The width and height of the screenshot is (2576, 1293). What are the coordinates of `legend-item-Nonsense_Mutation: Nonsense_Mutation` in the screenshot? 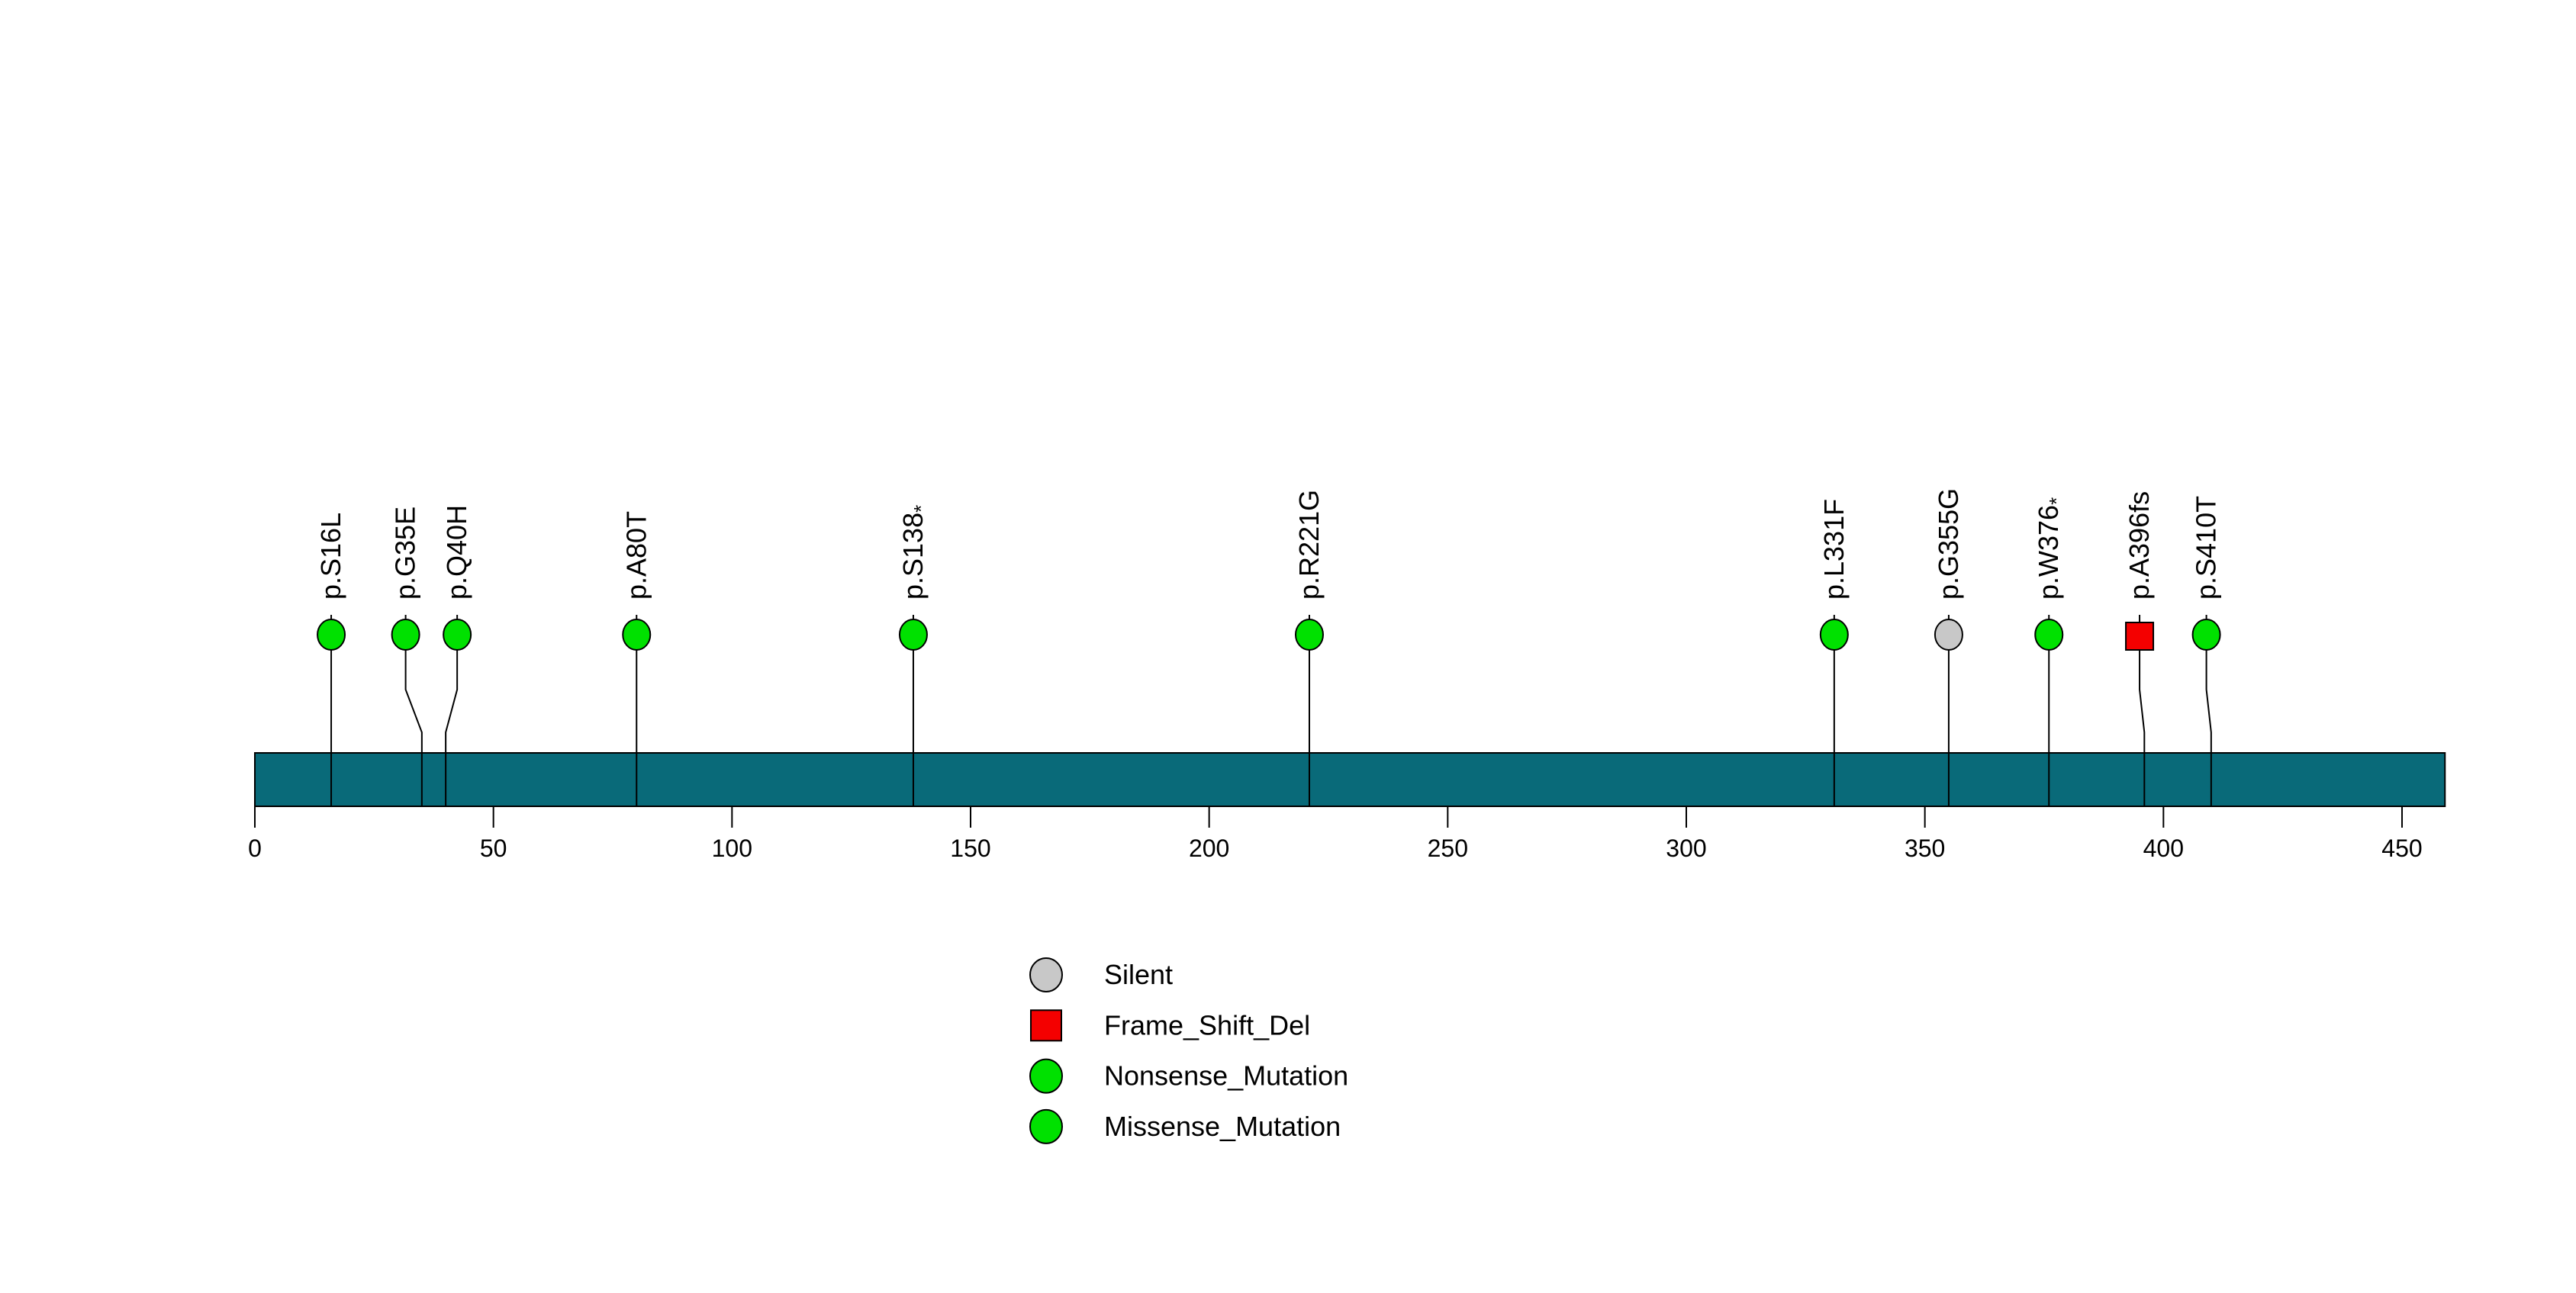 It's located at (1188, 1076).